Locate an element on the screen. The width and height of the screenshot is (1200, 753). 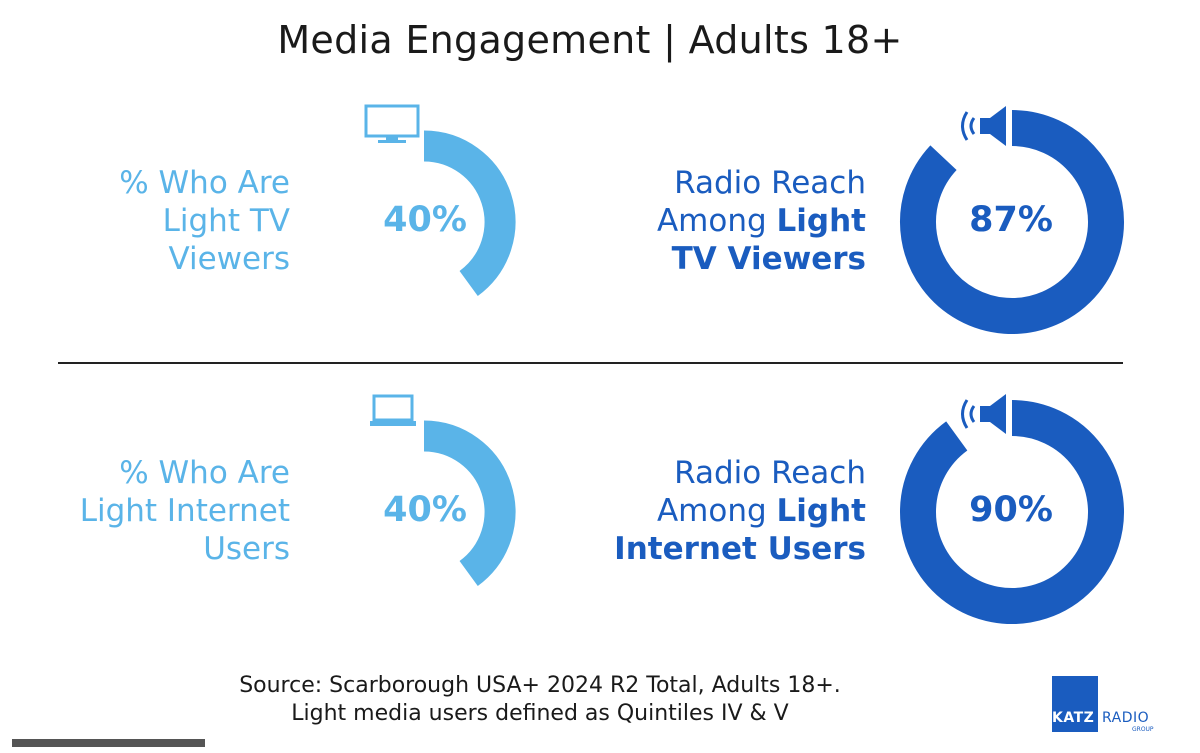
laptop-icon is located at coordinates (393, 410).